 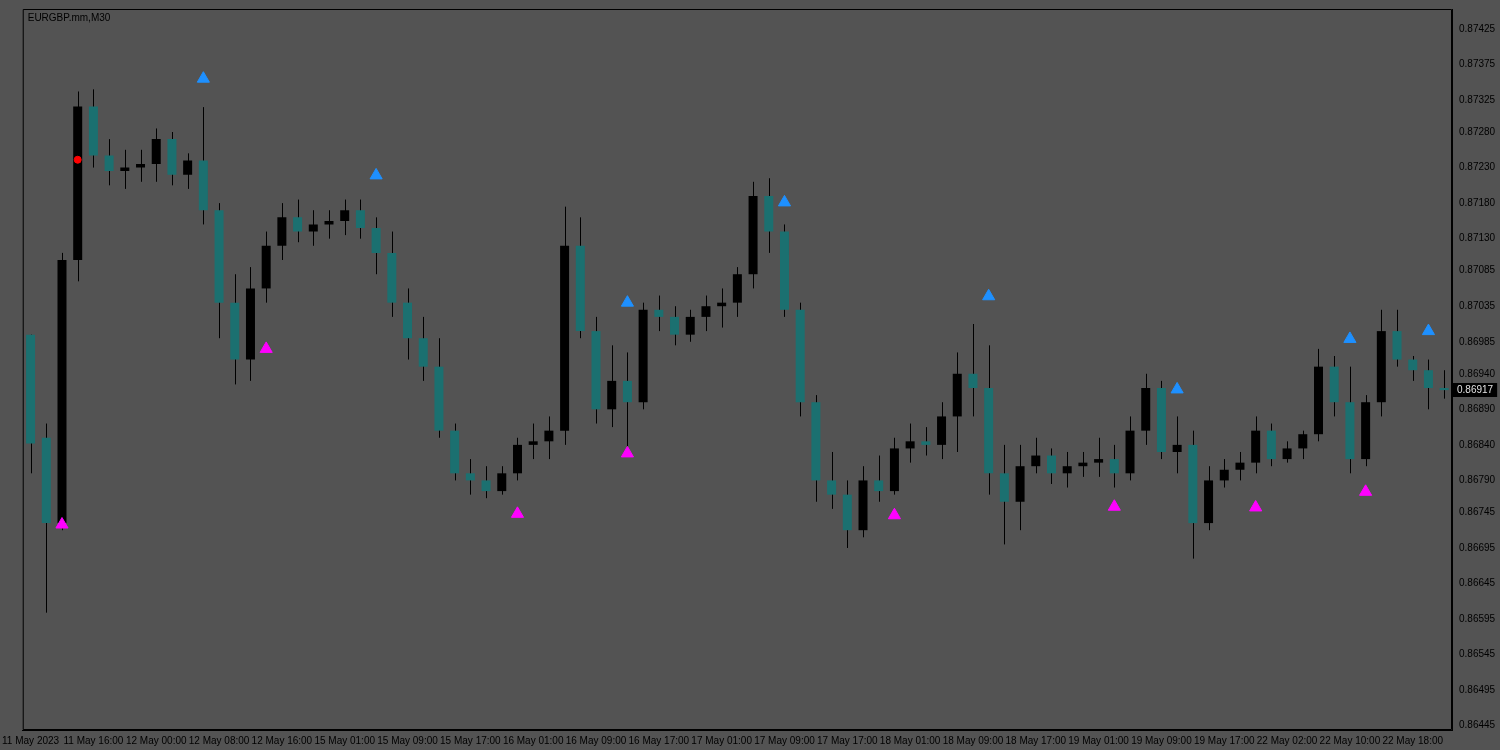 What do you see at coordinates (408, 740) in the screenshot?
I see `x-tick-label: 15 May 09:00` at bounding box center [408, 740].